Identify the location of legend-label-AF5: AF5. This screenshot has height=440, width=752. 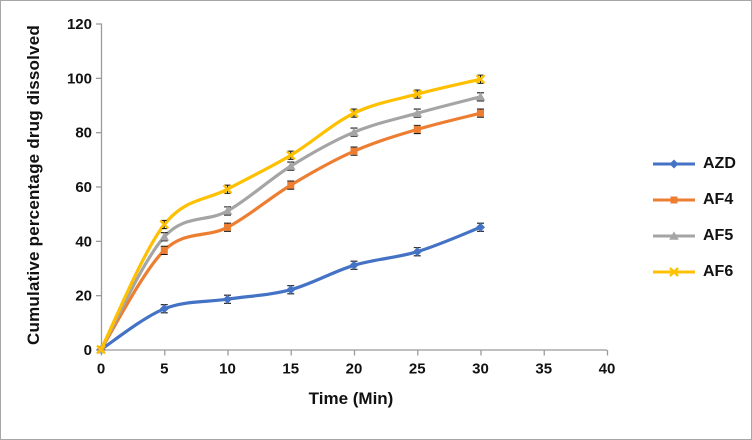
(718, 235).